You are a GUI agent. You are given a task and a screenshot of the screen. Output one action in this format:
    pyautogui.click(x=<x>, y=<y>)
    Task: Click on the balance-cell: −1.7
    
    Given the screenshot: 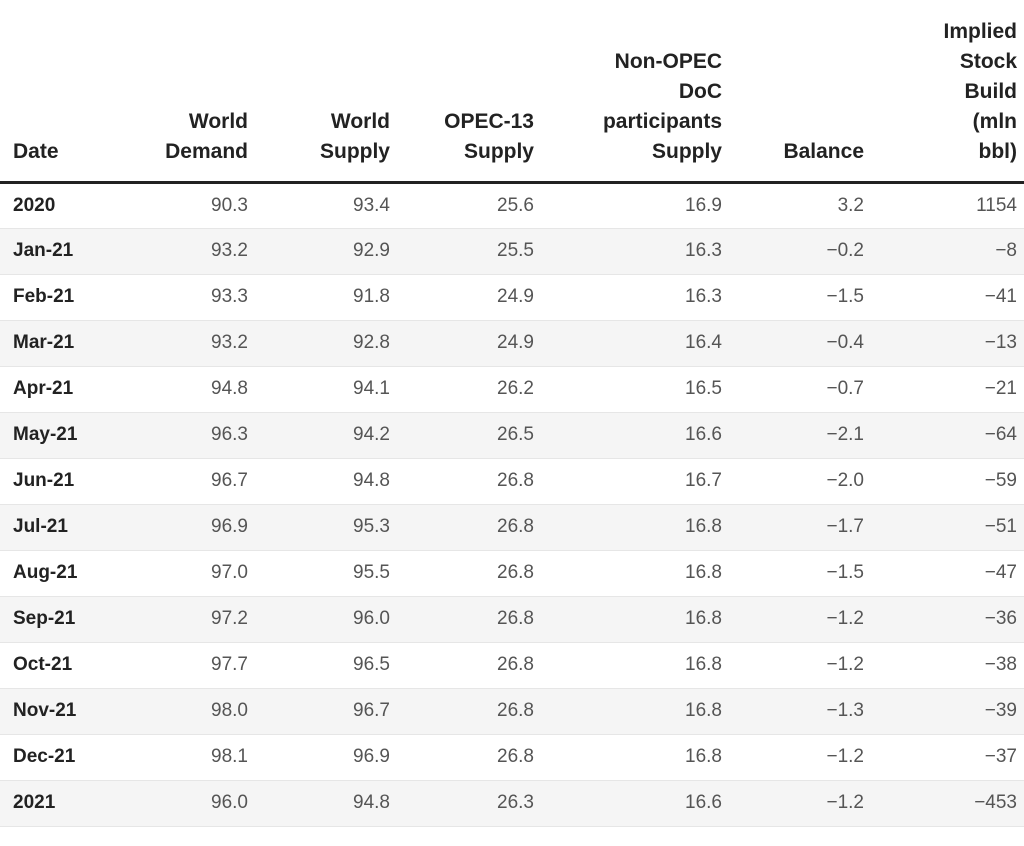 What is the action you would take?
    pyautogui.click(x=800, y=527)
    